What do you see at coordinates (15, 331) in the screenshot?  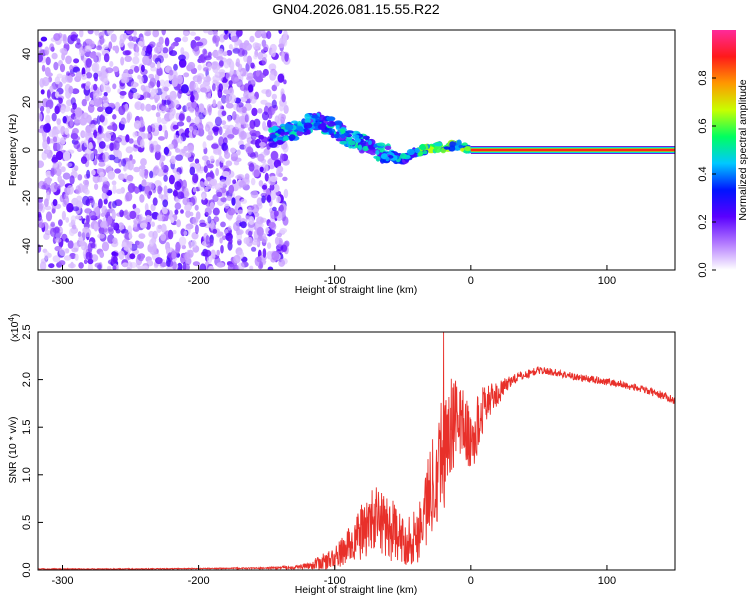 I see `snr-y-scale-prefix: (x10` at bounding box center [15, 331].